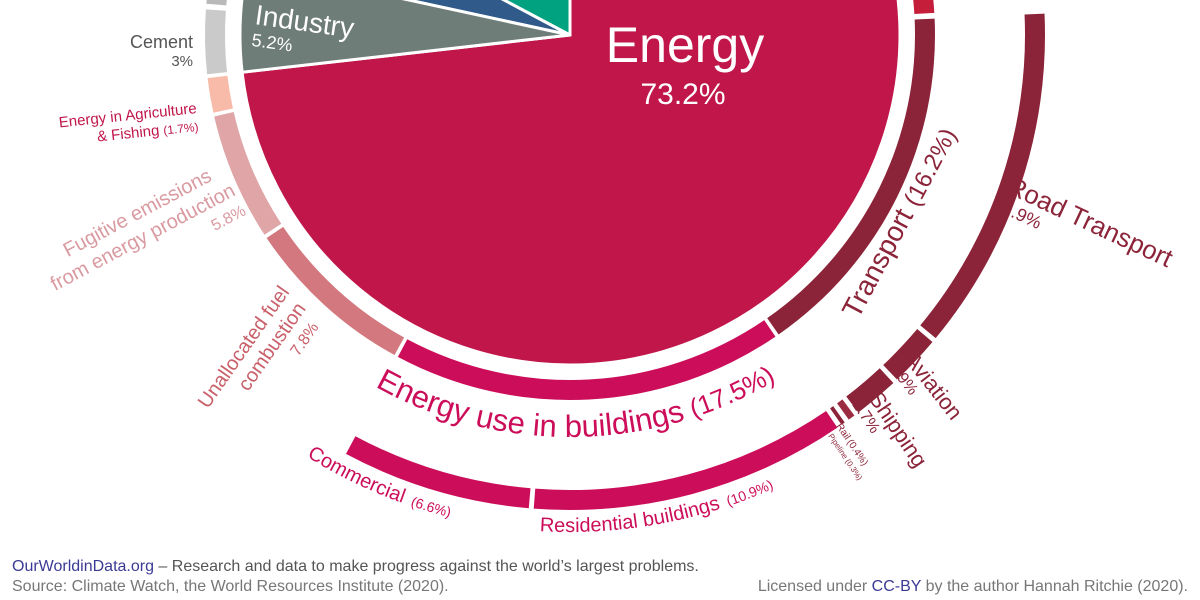  I want to click on cropped-sector, so click(536, 19).